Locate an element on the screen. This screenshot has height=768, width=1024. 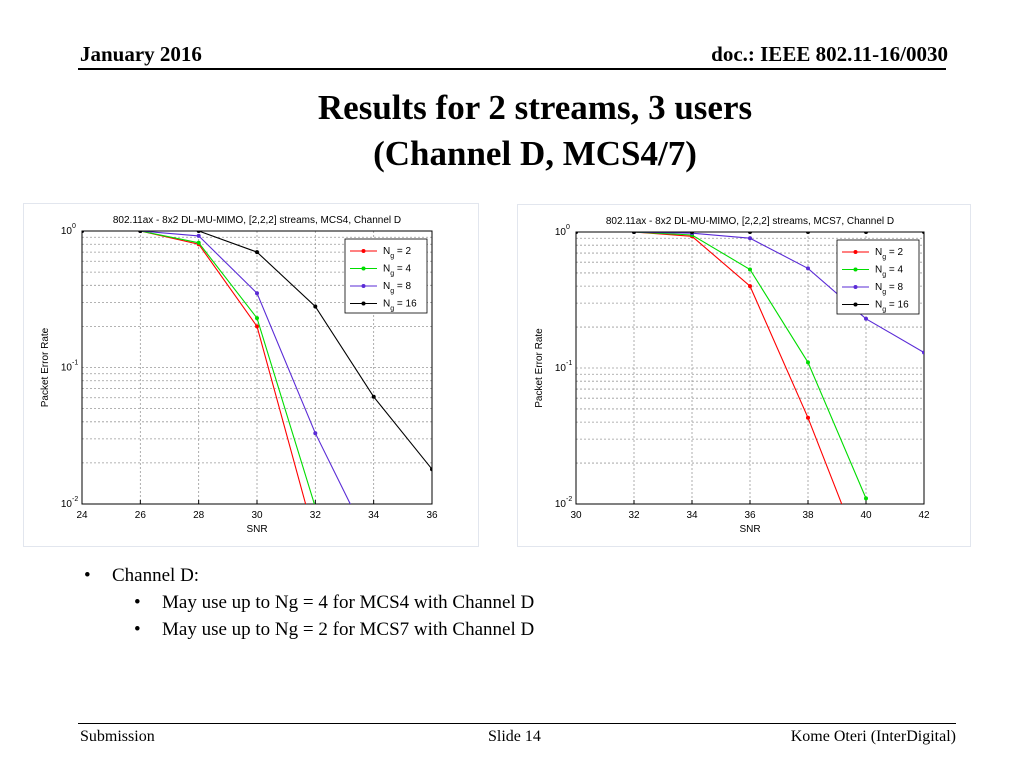
x-tick-label: 28 is located at coordinates (199, 515).